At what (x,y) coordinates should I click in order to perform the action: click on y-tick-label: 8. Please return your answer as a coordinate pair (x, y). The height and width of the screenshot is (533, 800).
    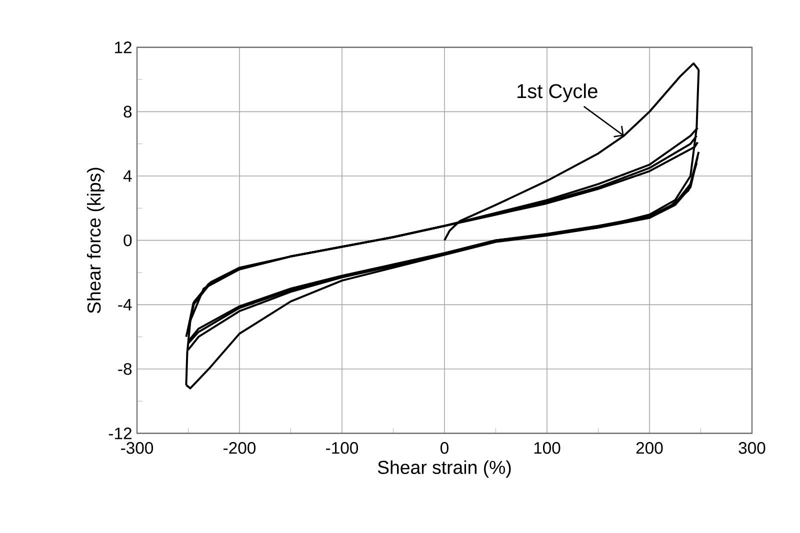
    Looking at the image, I should click on (128, 112).